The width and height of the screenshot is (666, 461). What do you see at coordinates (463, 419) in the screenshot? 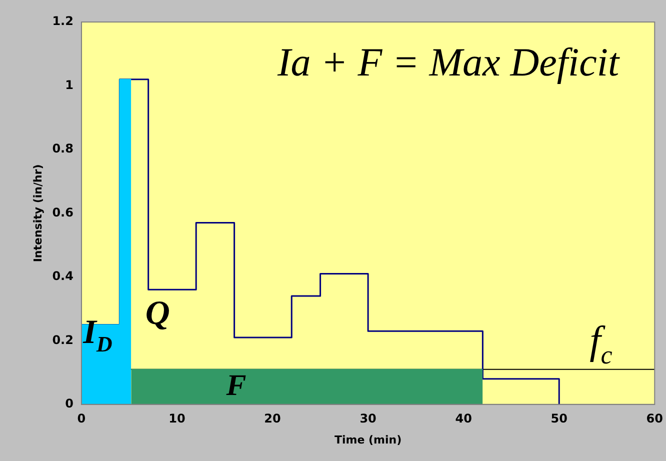
I see `x-tick-label: 40` at bounding box center [463, 419].